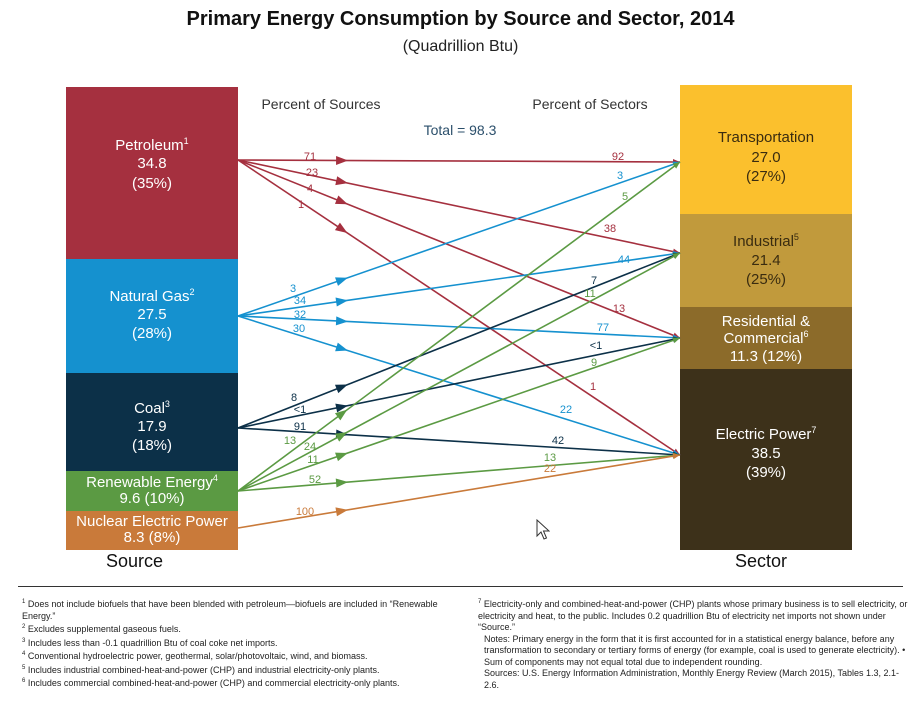 The width and height of the screenshot is (921, 717). What do you see at coordinates (305, 512) in the screenshot?
I see `flow-source-pct-nuc-elec: 100` at bounding box center [305, 512].